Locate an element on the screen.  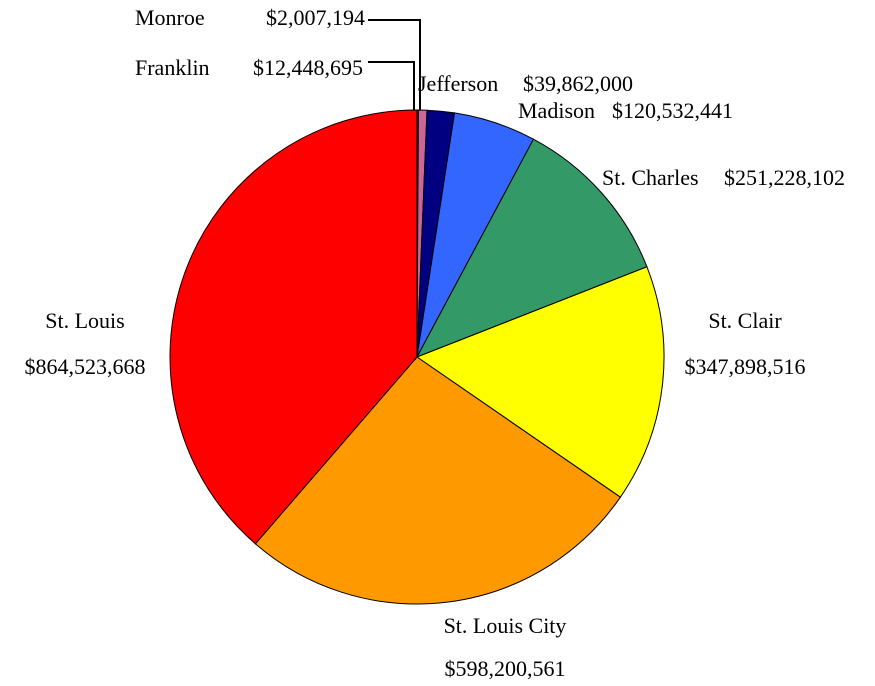
slice-label: St. Louis City is located at coordinates (505, 625).